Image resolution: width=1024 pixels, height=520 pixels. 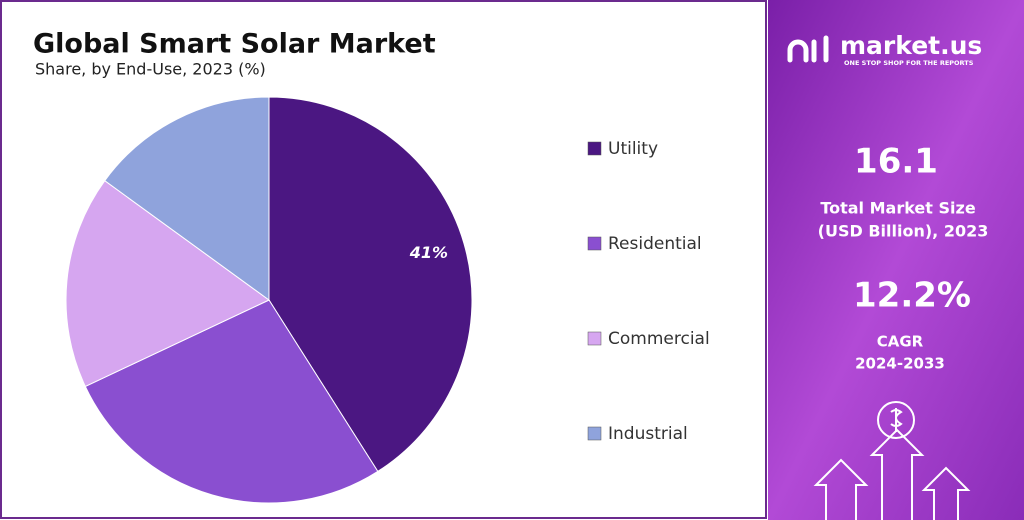 I want to click on brand: market.us, so click(x=911, y=45).